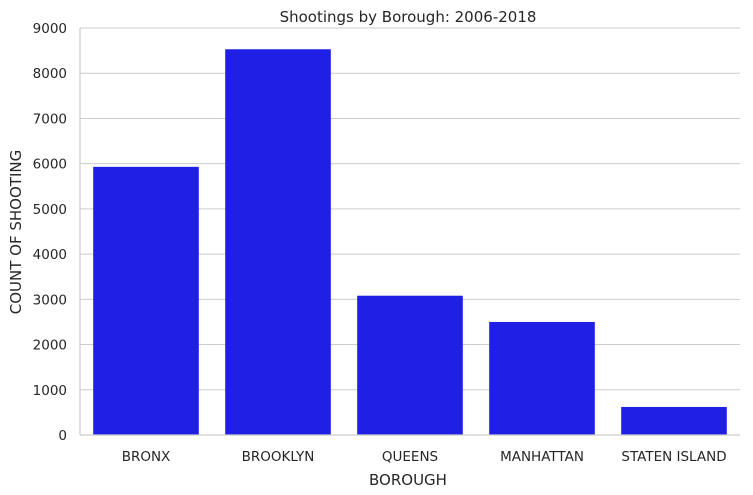 This screenshot has height=495, width=753. Describe the element at coordinates (50, 119) in the screenshot. I see `y-tick-label: 7000` at that location.